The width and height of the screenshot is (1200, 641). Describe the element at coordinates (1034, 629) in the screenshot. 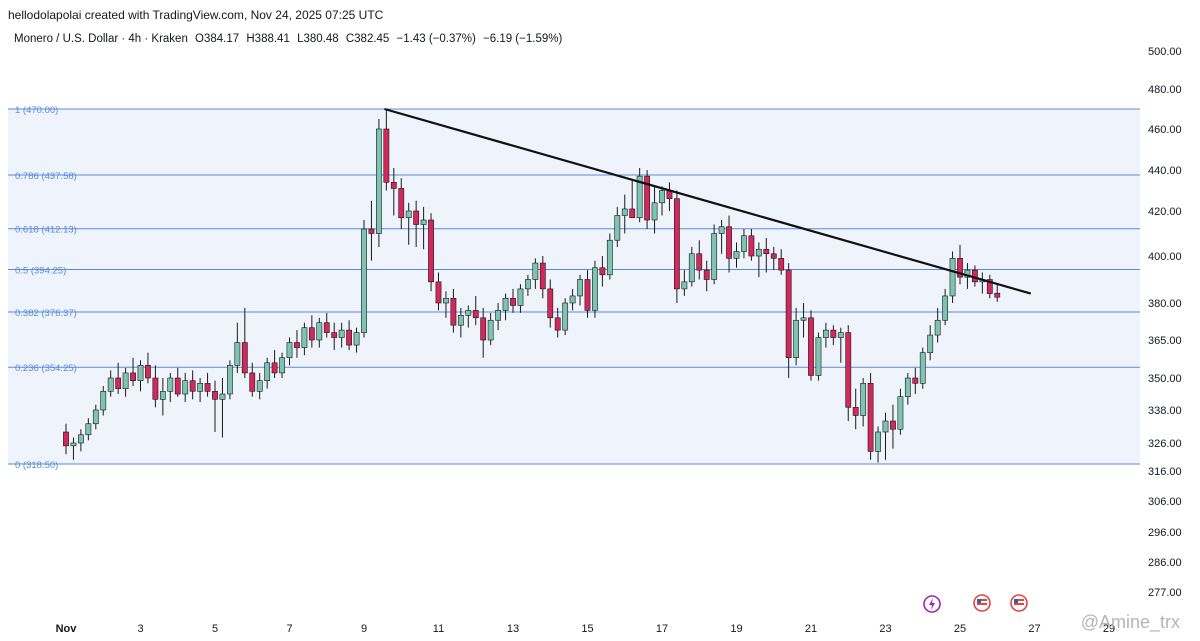

I see `date-tick-label: 27` at that location.